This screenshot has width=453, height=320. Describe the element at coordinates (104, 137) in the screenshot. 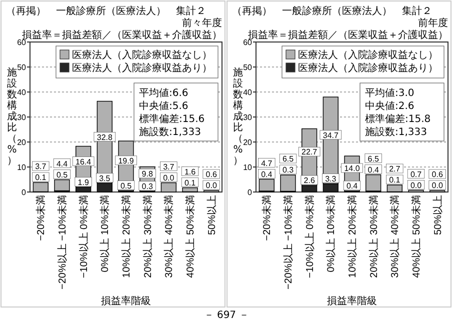

I see `data-label: 32.8` at that location.